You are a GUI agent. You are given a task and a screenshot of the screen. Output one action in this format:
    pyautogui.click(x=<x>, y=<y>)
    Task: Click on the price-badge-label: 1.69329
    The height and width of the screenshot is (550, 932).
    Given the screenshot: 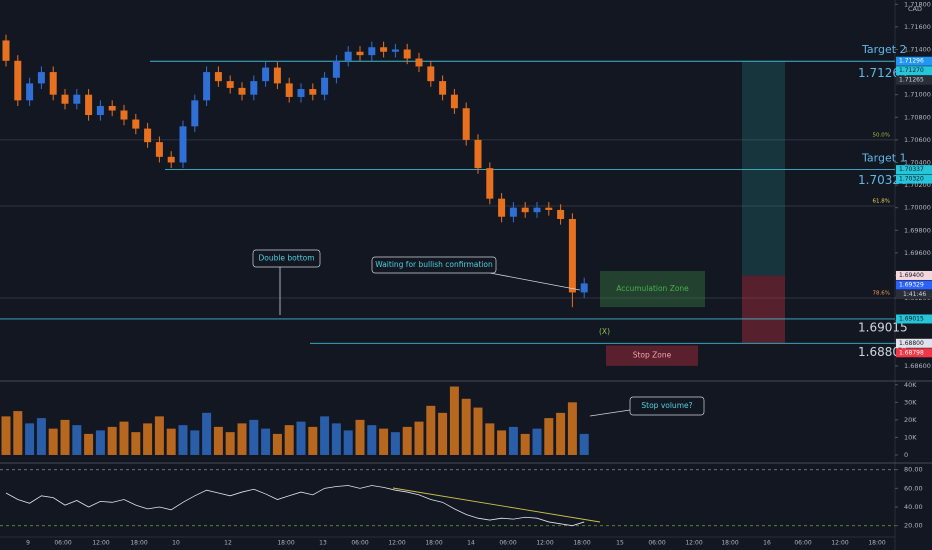 What is the action you would take?
    pyautogui.click(x=911, y=284)
    